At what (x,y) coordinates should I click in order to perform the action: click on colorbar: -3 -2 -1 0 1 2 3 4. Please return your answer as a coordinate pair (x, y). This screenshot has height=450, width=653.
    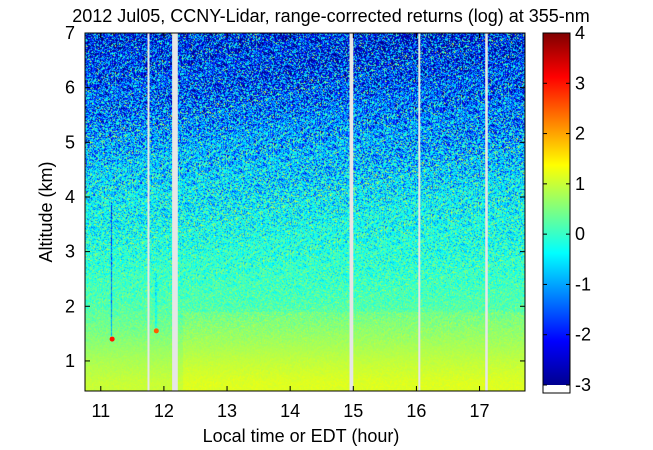
    Looking at the image, I should click on (566, 209).